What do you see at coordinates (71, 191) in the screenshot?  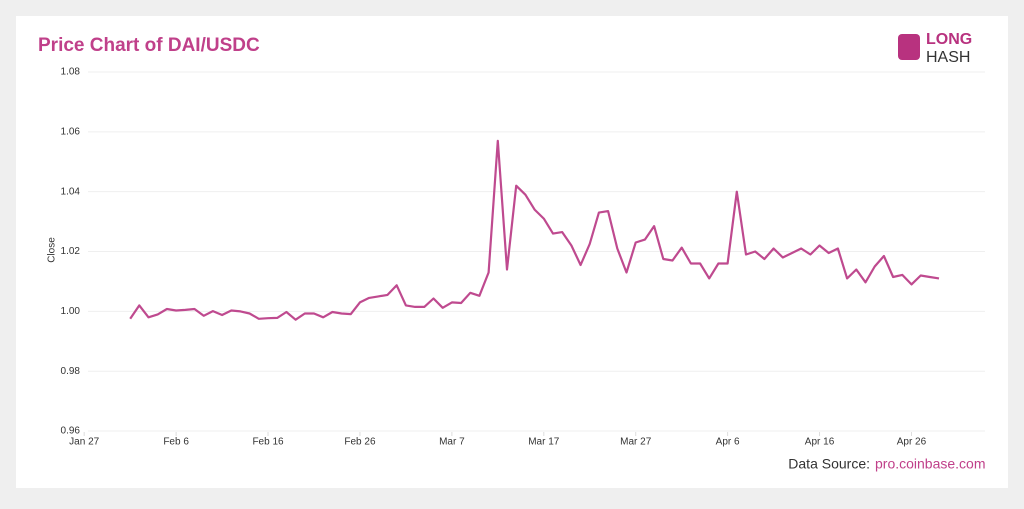 I see `y-tick-label: 1.04` at bounding box center [71, 191].